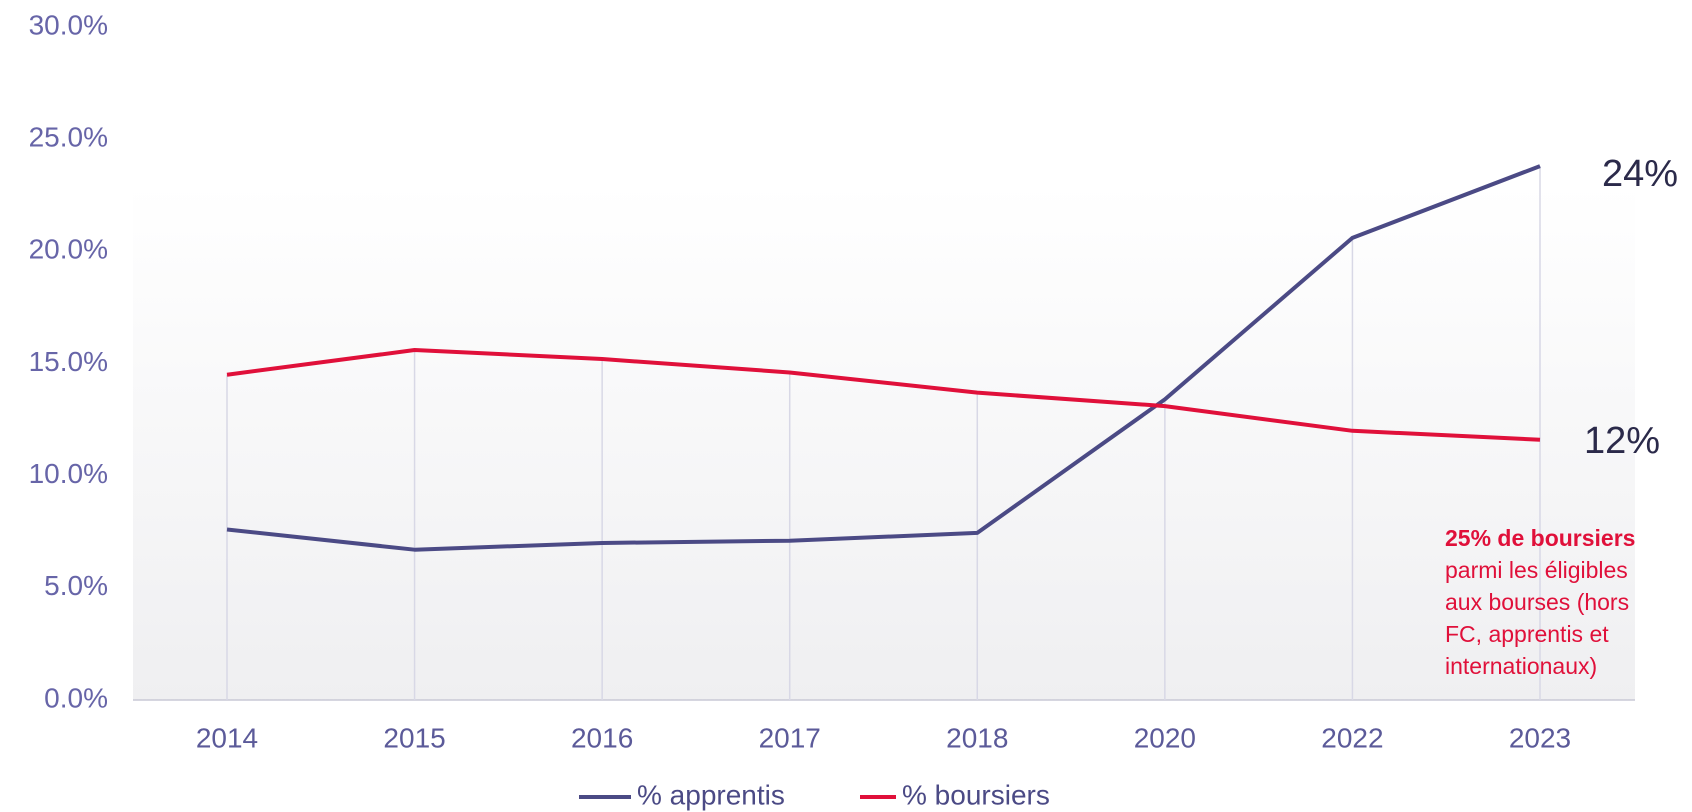  What do you see at coordinates (68, 137) in the screenshot?
I see `y-tick-label: 25.0%` at bounding box center [68, 137].